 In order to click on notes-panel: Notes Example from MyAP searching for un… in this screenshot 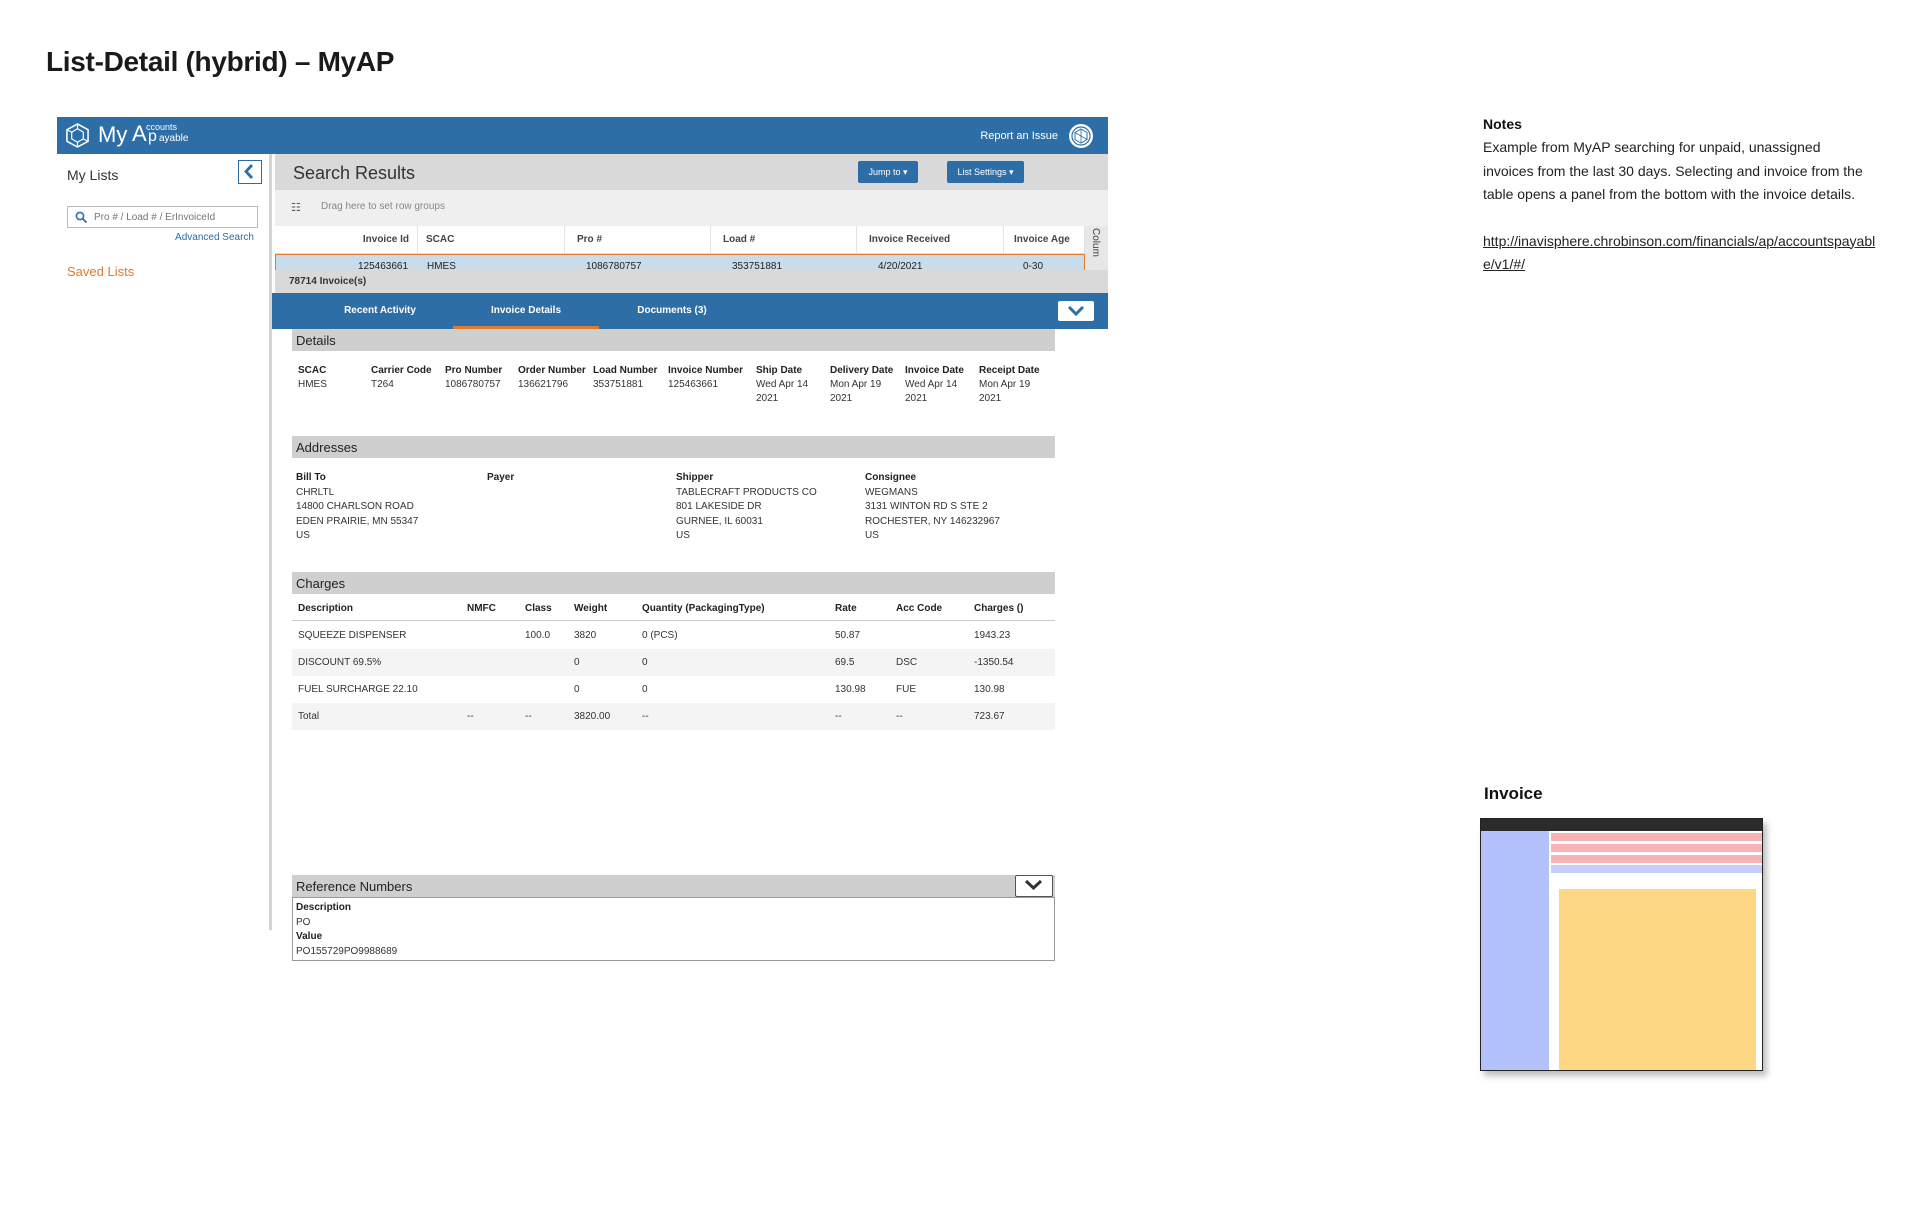, I will do `click(1683, 196)`.